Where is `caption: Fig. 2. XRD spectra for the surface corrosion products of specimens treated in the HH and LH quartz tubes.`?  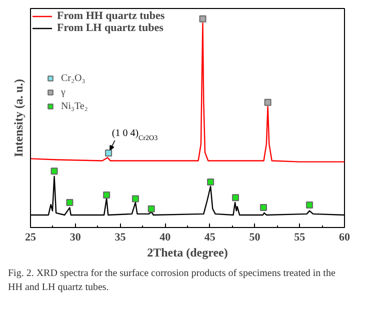
caption: Fig. 2. XRD spectra for the surface corrosion products of specimens treated in the HH and LH quartz tubes. is located at coordinates (172, 281).